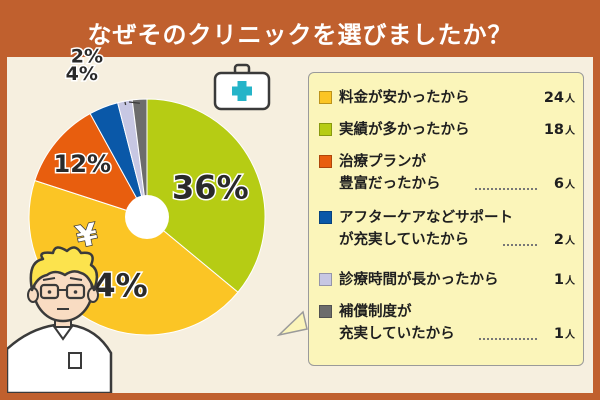  Describe the element at coordinates (375, 312) in the screenshot. I see `legend-label: 補償制度が` at that location.